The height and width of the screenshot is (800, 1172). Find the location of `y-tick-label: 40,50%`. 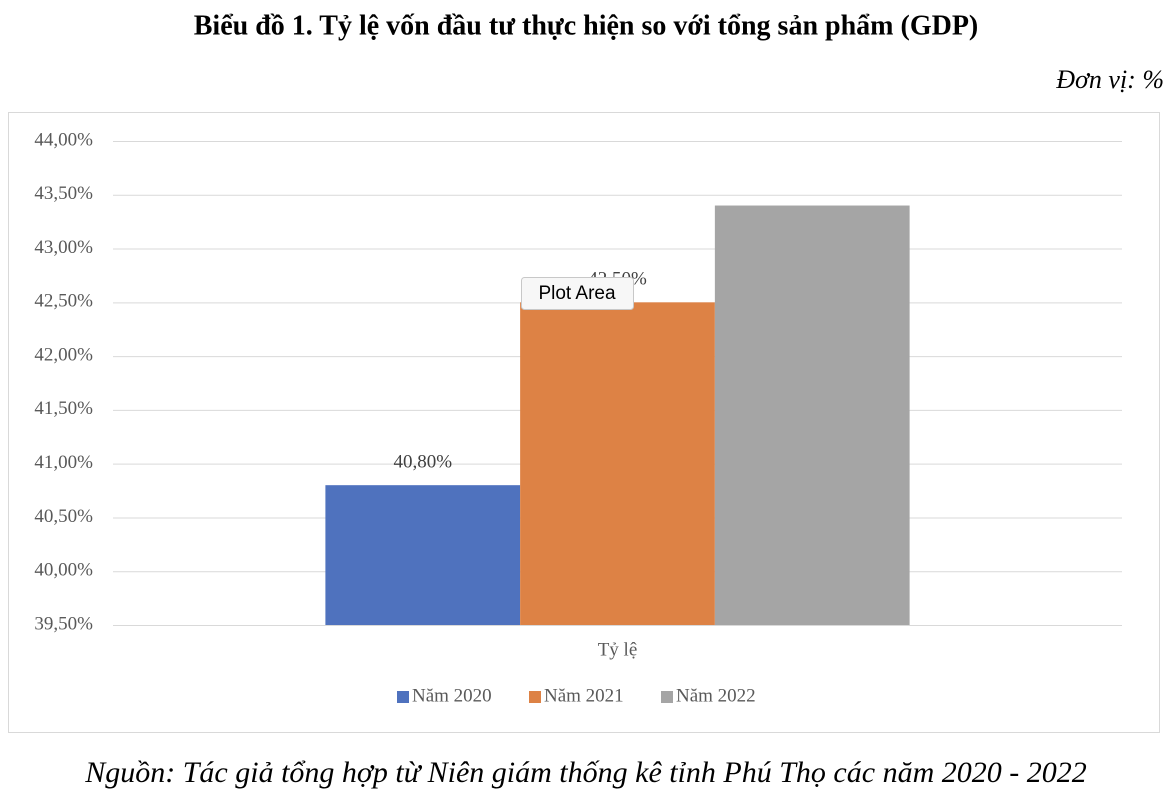

y-tick-label: 40,50% is located at coordinates (63, 516).